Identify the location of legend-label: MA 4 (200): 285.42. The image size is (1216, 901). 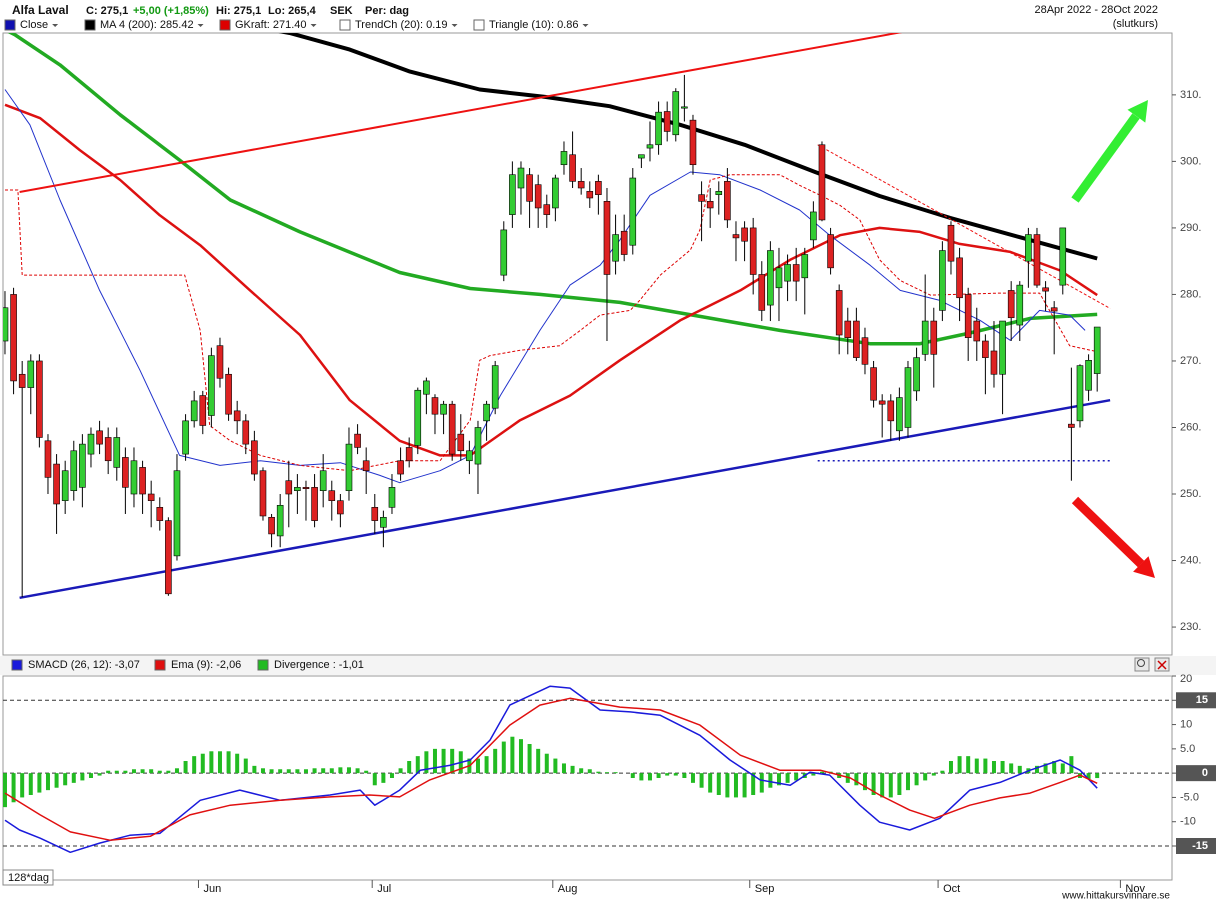
(147, 25).